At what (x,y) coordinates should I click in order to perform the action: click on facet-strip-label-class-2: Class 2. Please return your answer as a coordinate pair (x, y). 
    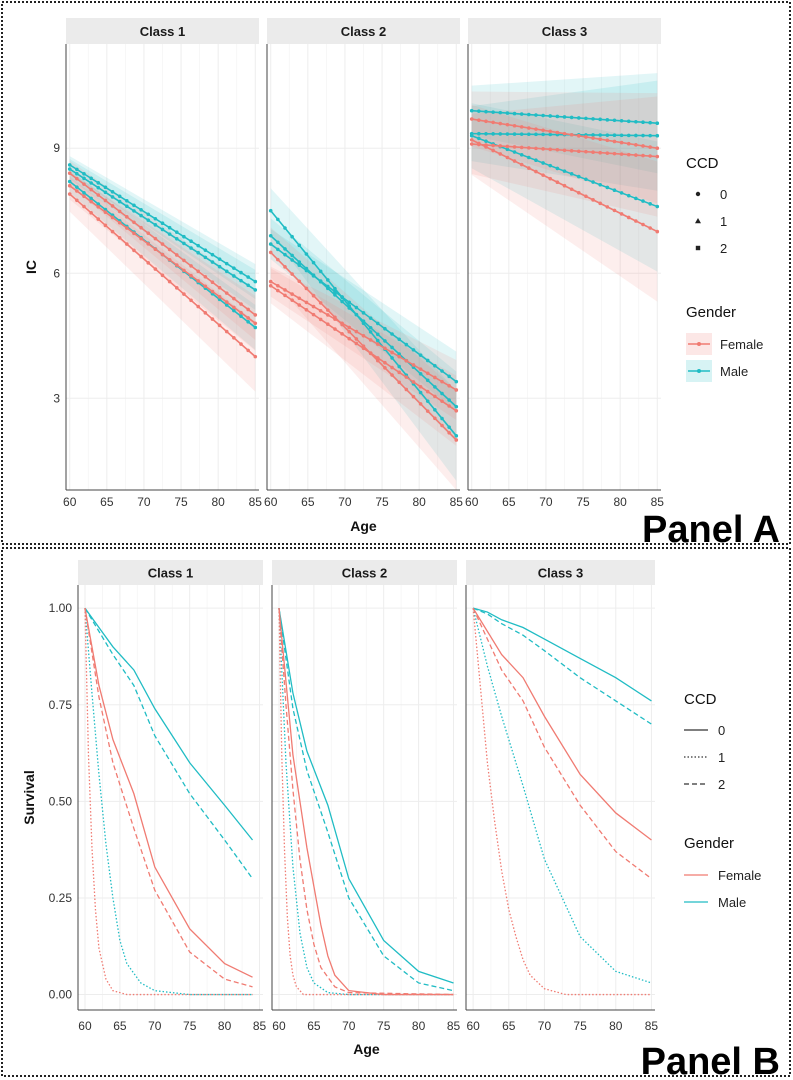
    Looking at the image, I should click on (365, 573).